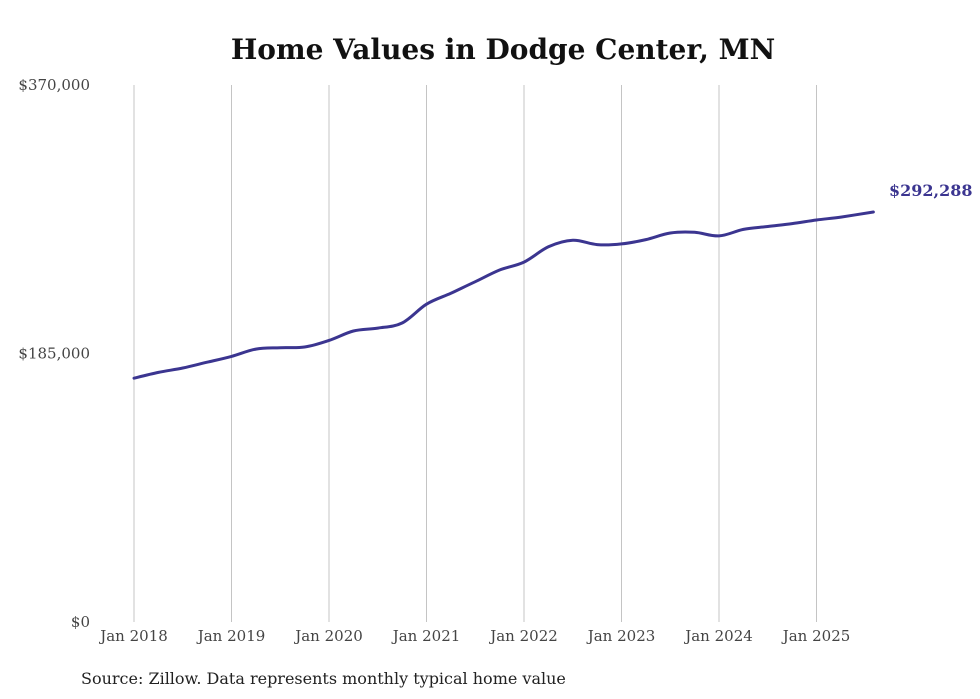 This screenshot has height=699, width=980. I want to click on y-tick-label: $370,000, so click(54, 85).